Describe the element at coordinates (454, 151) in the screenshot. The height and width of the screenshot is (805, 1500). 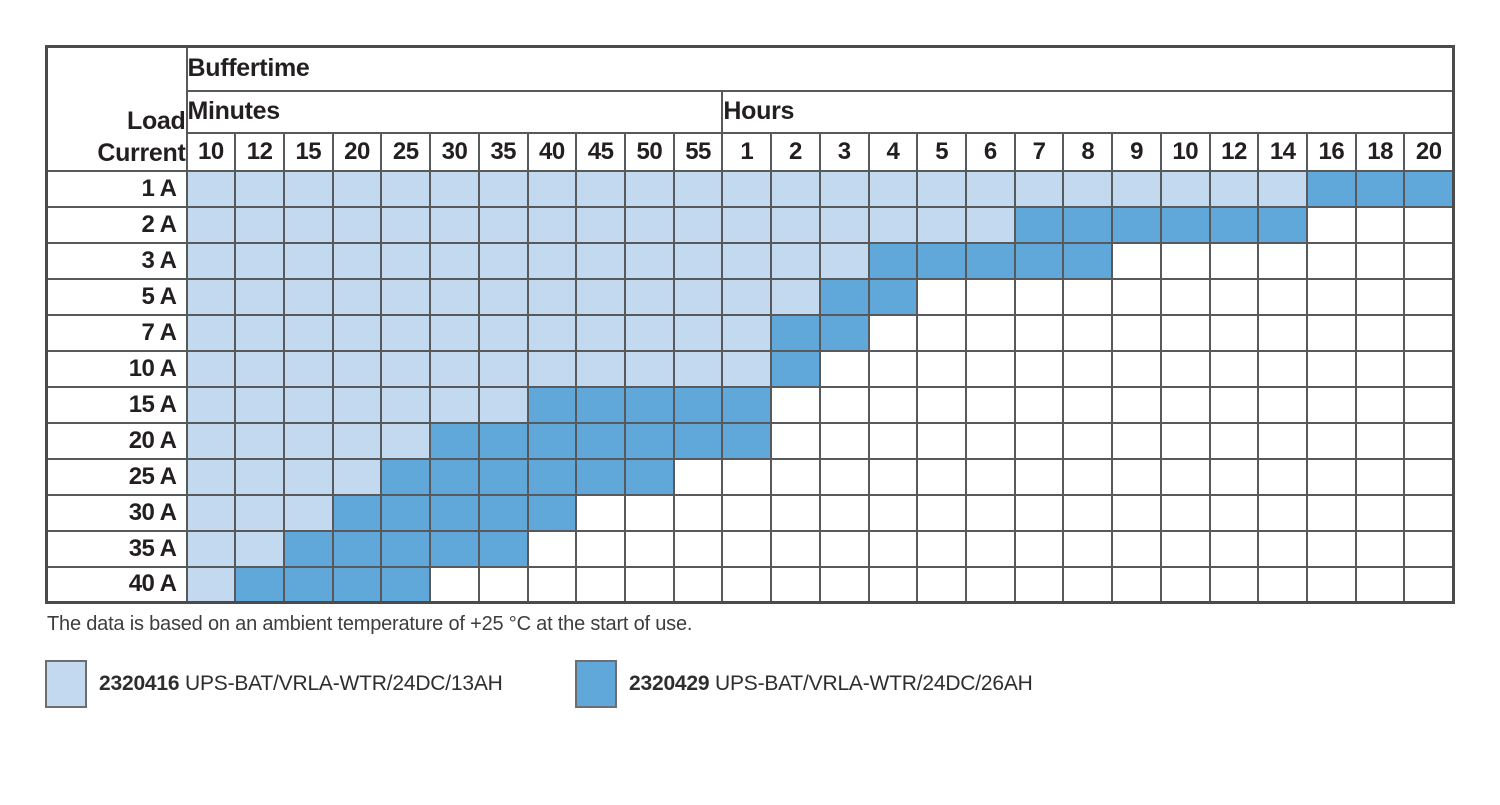
I see `col-header-min-30: 30` at that location.